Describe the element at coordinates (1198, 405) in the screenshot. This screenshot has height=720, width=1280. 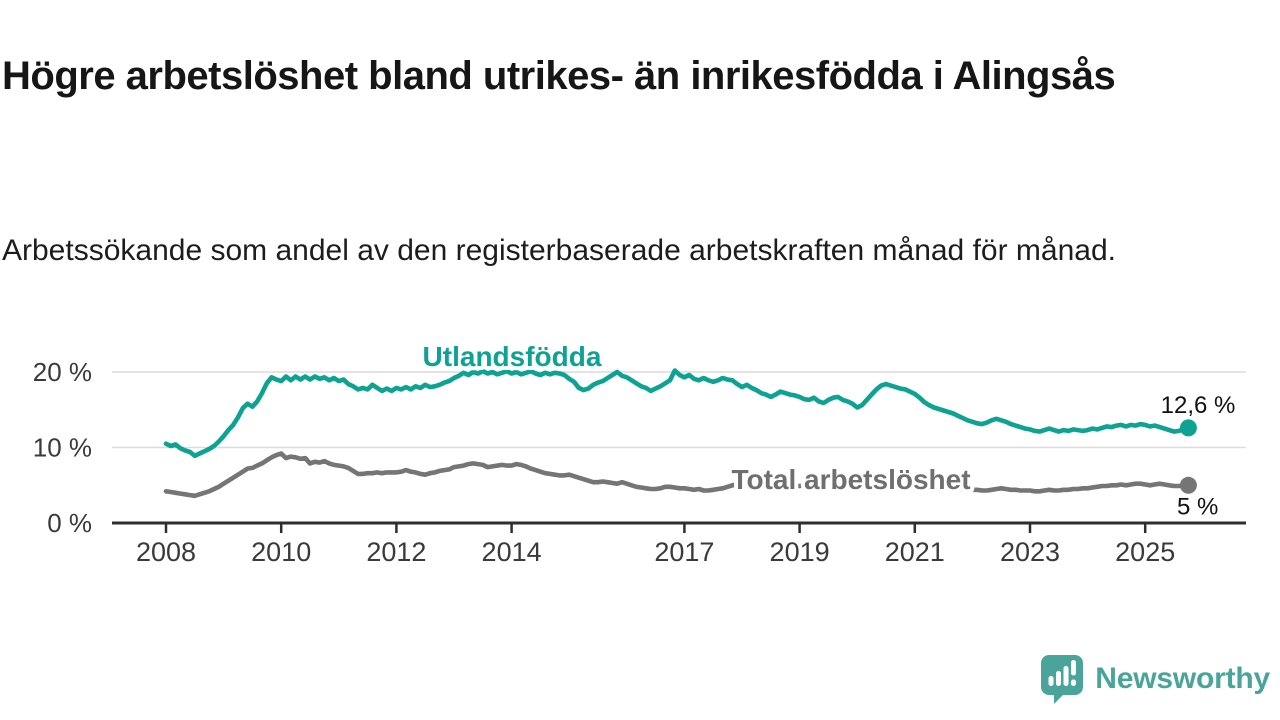
I see `utlandsfodda-end-value: 12,6 %` at that location.